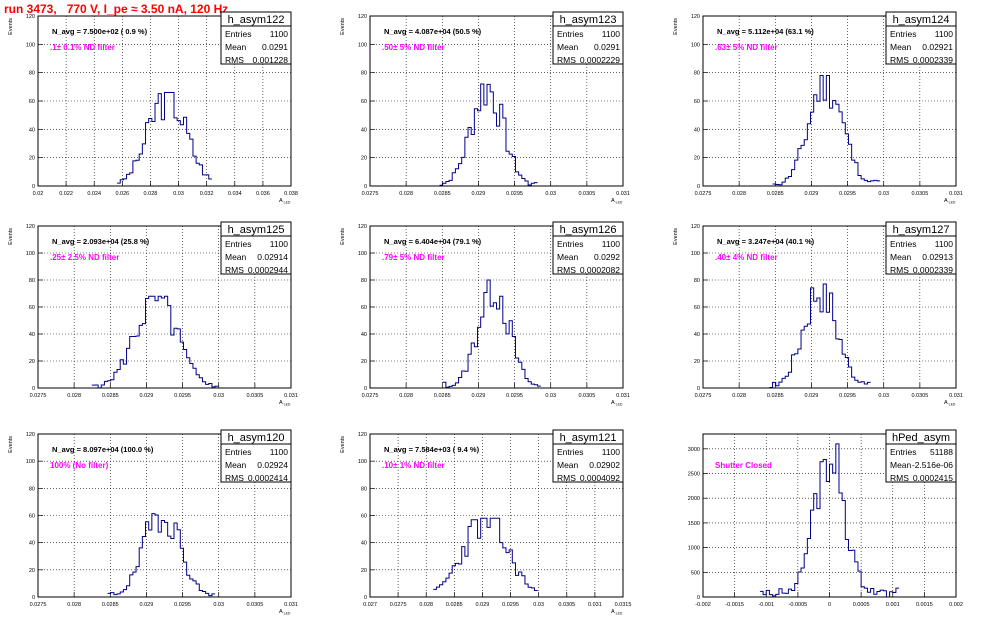 Image resolution: width=996 pixels, height=622 pixels. Describe the element at coordinates (766, 605) in the screenshot. I see `x-tick-label: -0.001` at that location.